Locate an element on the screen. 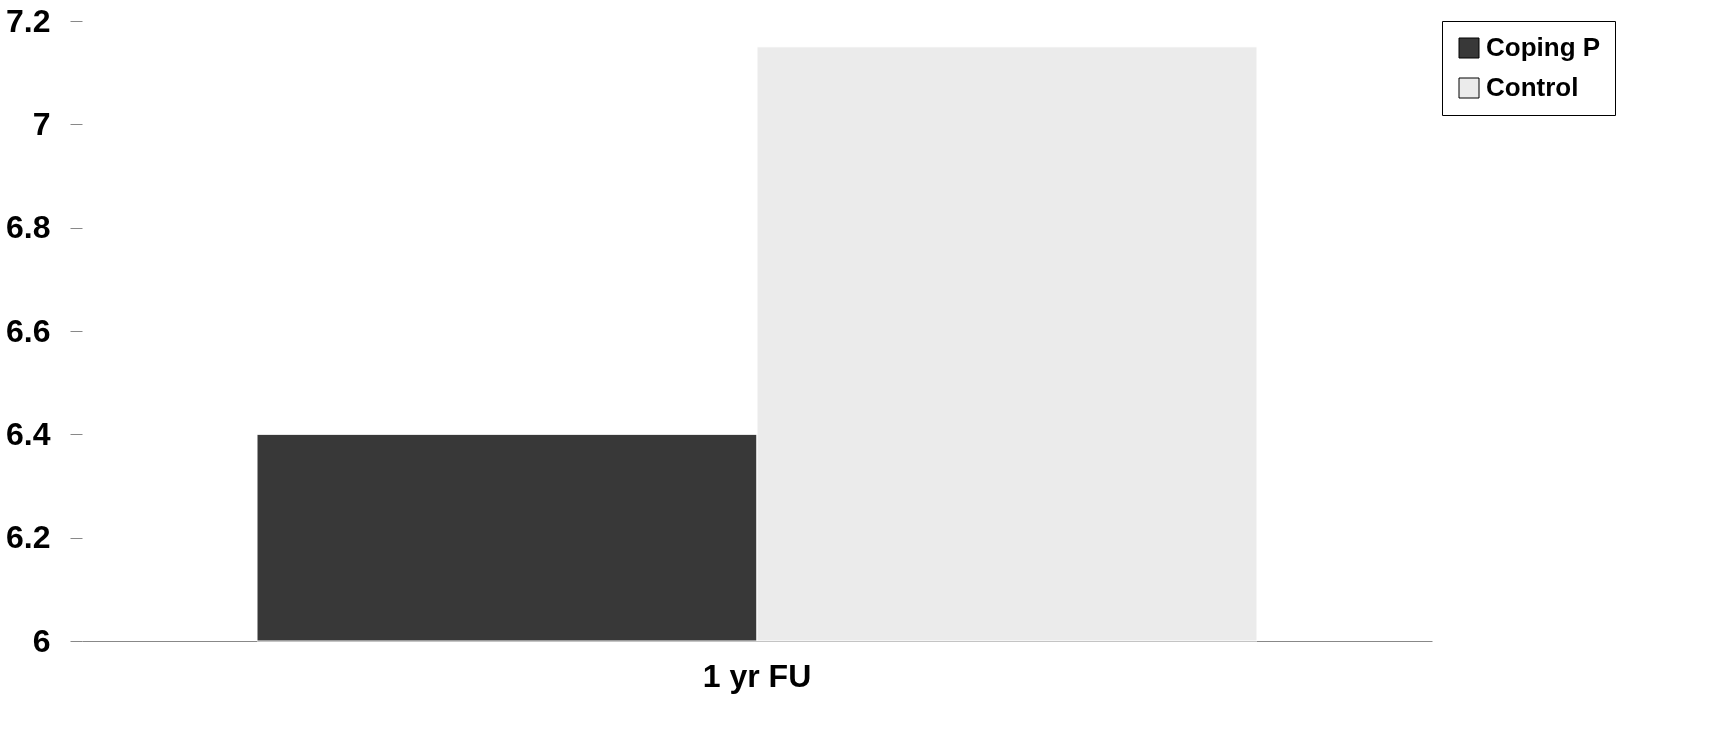 This screenshot has height=756, width=1731. y-tick-label: 7.2 is located at coordinates (28, 20).